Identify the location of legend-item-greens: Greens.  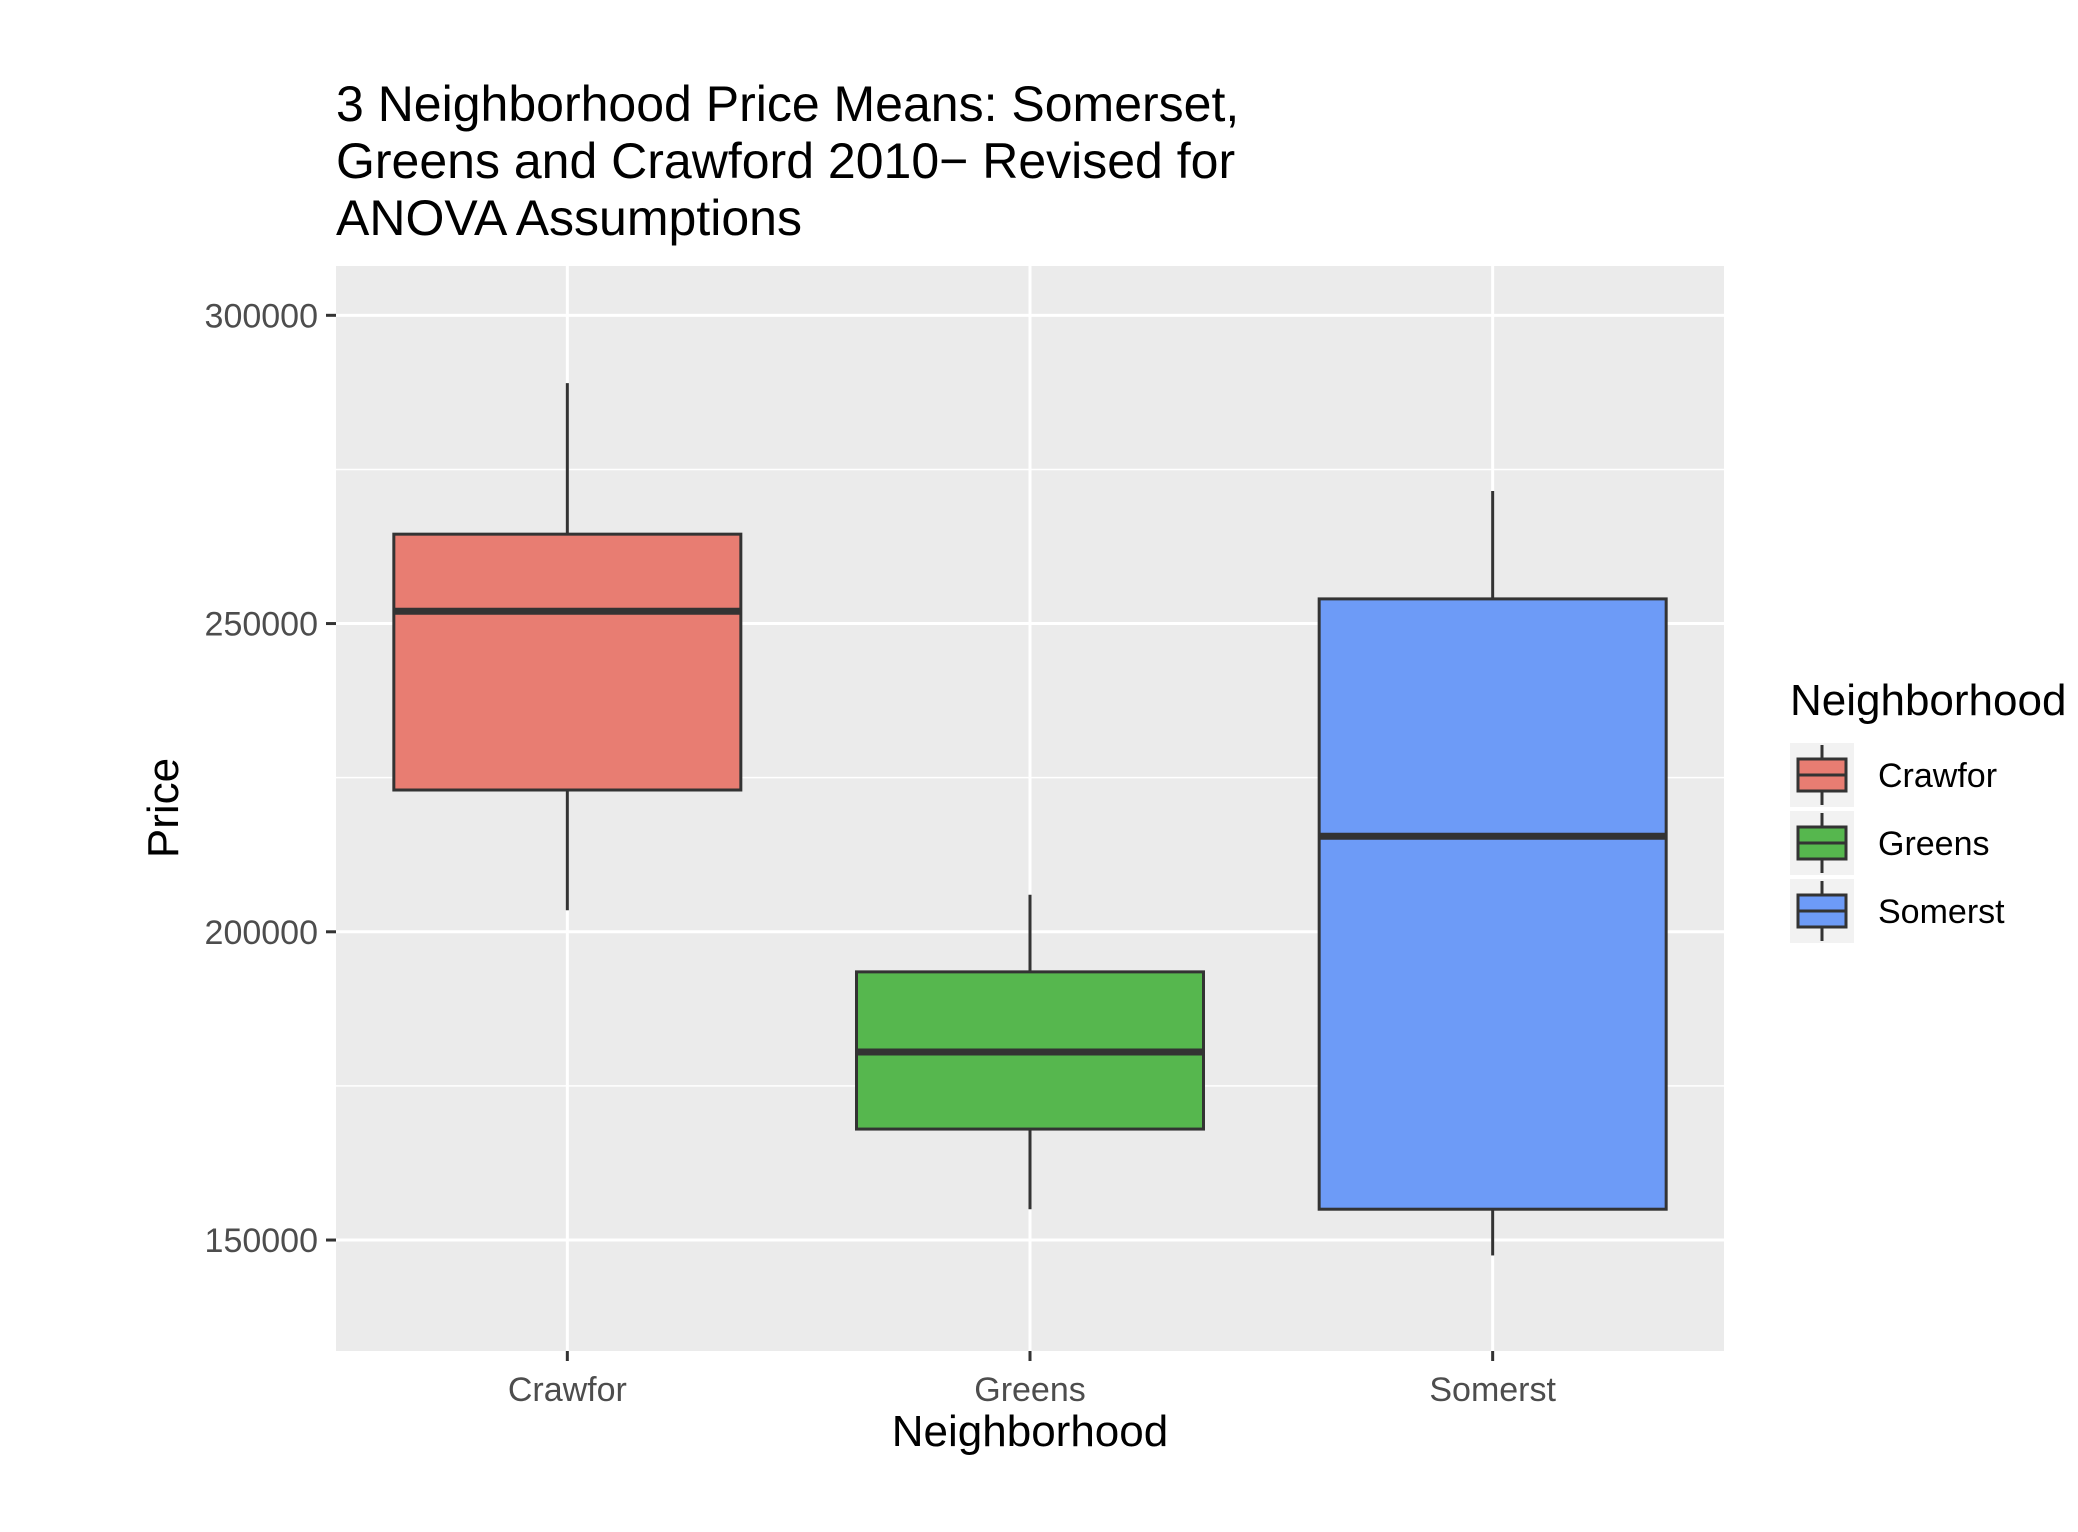
(1890, 843).